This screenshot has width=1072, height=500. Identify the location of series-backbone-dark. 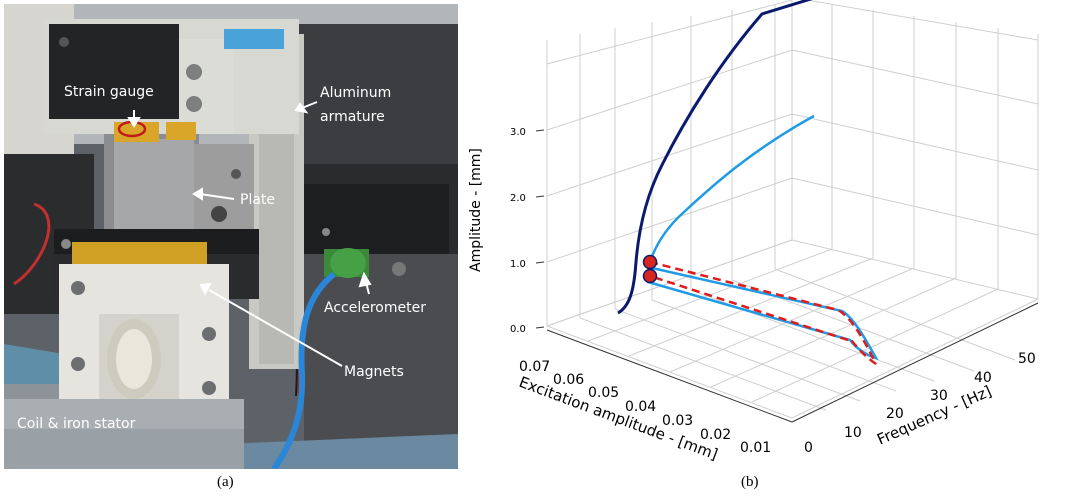
(715, 157).